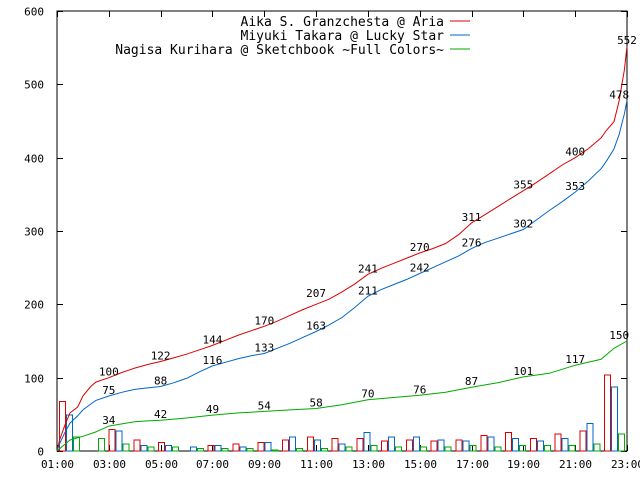 The height and width of the screenshot is (480, 640). What do you see at coordinates (471, 381) in the screenshot?
I see `point-label: 87` at bounding box center [471, 381].